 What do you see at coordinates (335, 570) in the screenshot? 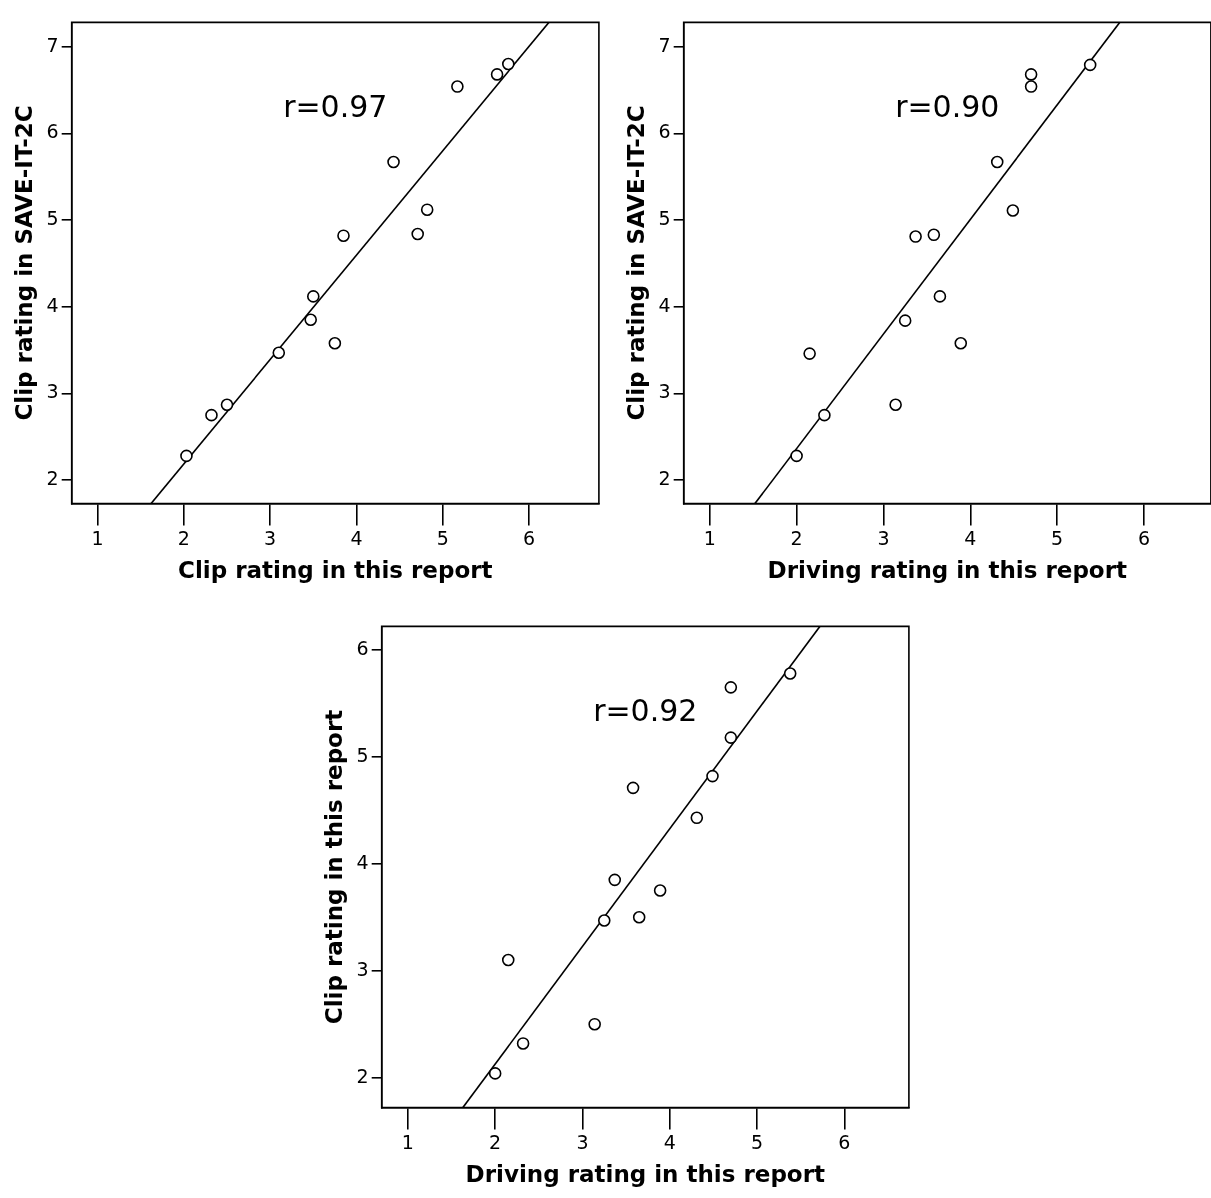
I see `x-axis-title: Clip rating in this report` at bounding box center [335, 570].